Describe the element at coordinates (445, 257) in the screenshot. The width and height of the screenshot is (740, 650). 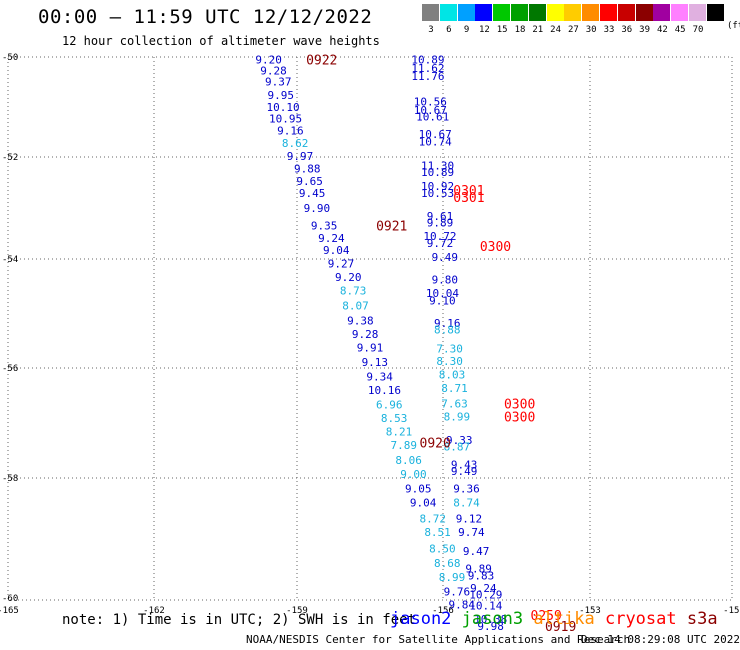
I see `wave-height-value: 9.49` at that location.